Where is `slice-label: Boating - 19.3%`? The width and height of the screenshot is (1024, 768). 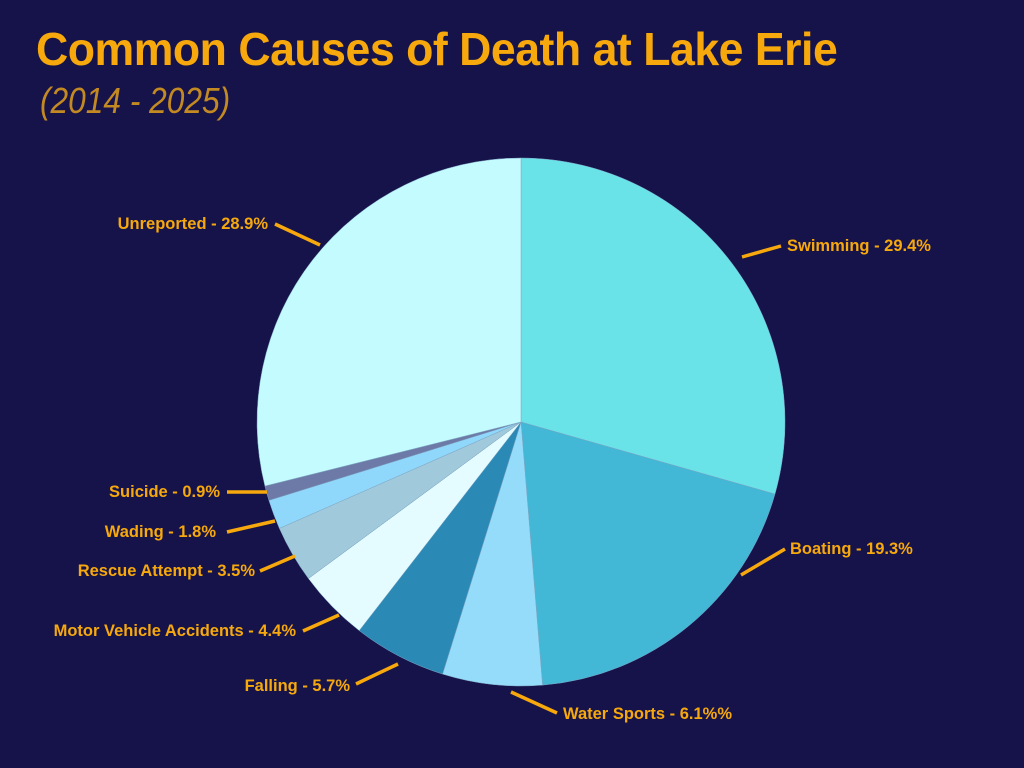
slice-label: Boating - 19.3% is located at coordinates (851, 549).